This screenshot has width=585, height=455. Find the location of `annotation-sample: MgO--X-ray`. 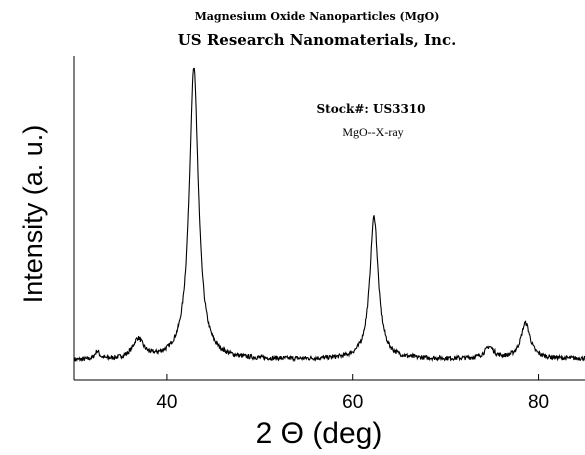

annotation-sample: MgO--X-ray is located at coordinates (372, 132).